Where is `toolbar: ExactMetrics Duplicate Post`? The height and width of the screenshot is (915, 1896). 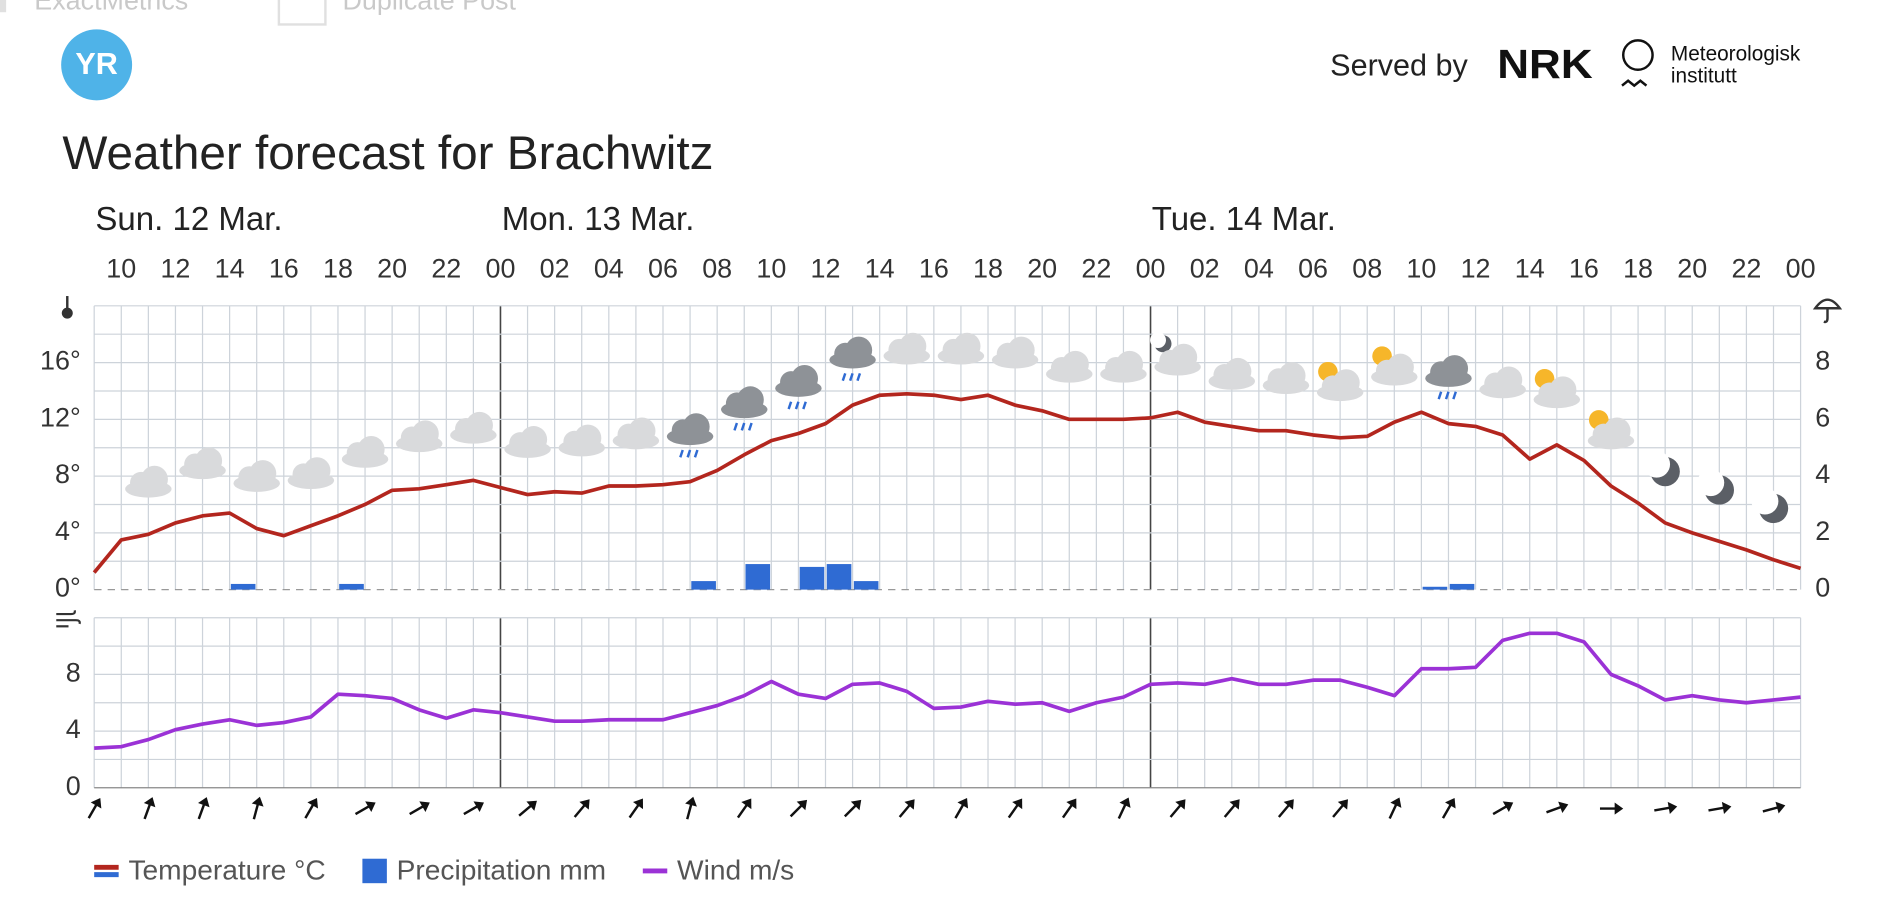
toolbar: ExactMetrics Duplicate Post is located at coordinates (258, 13).